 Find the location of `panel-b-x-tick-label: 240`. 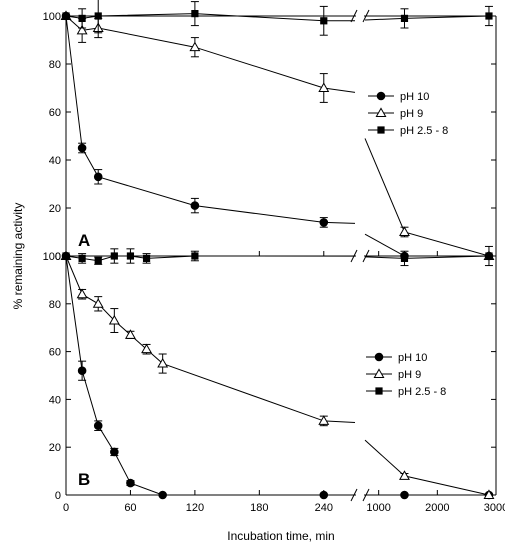

panel-b-x-tick-label: 240 is located at coordinates (324, 508).